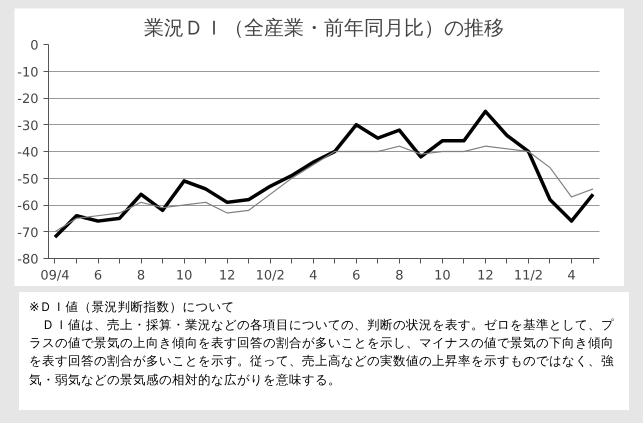 The image size is (643, 439). I want to click on x-tick-label: 10/2, so click(270, 276).